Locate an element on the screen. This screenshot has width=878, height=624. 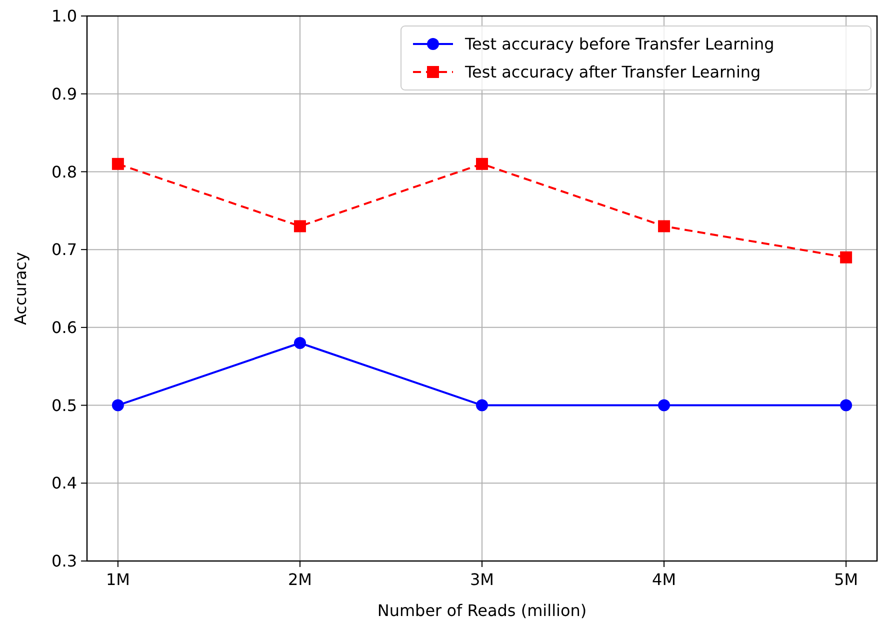
y-tick-label: 1.0 is located at coordinates (64, 16).